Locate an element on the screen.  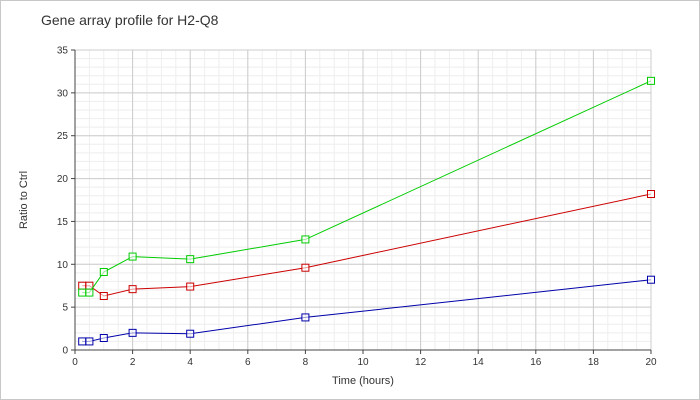
y-axis-ticks: 0 5 10 15 20 25 30 35 is located at coordinates (66, 201).